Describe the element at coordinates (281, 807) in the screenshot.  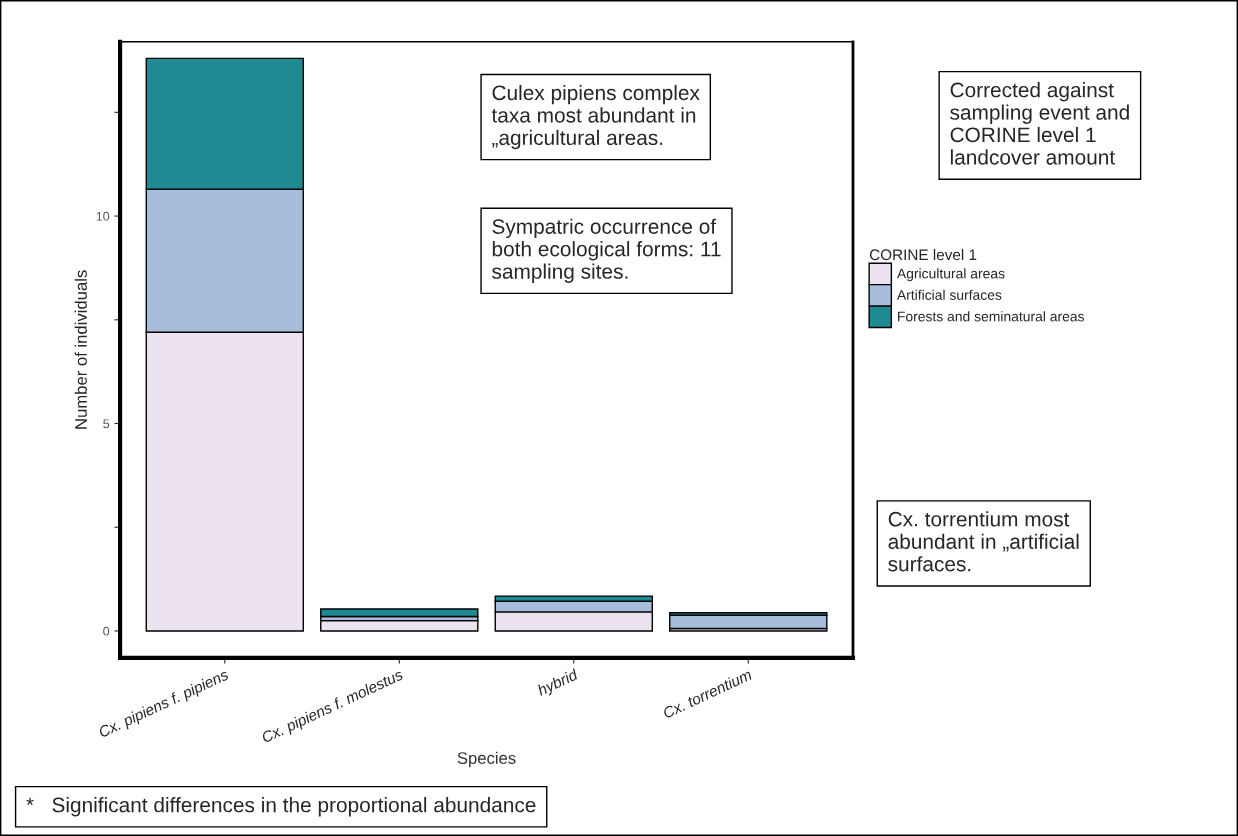
I see `text: * Significant differences in the proportional abundance` at that location.